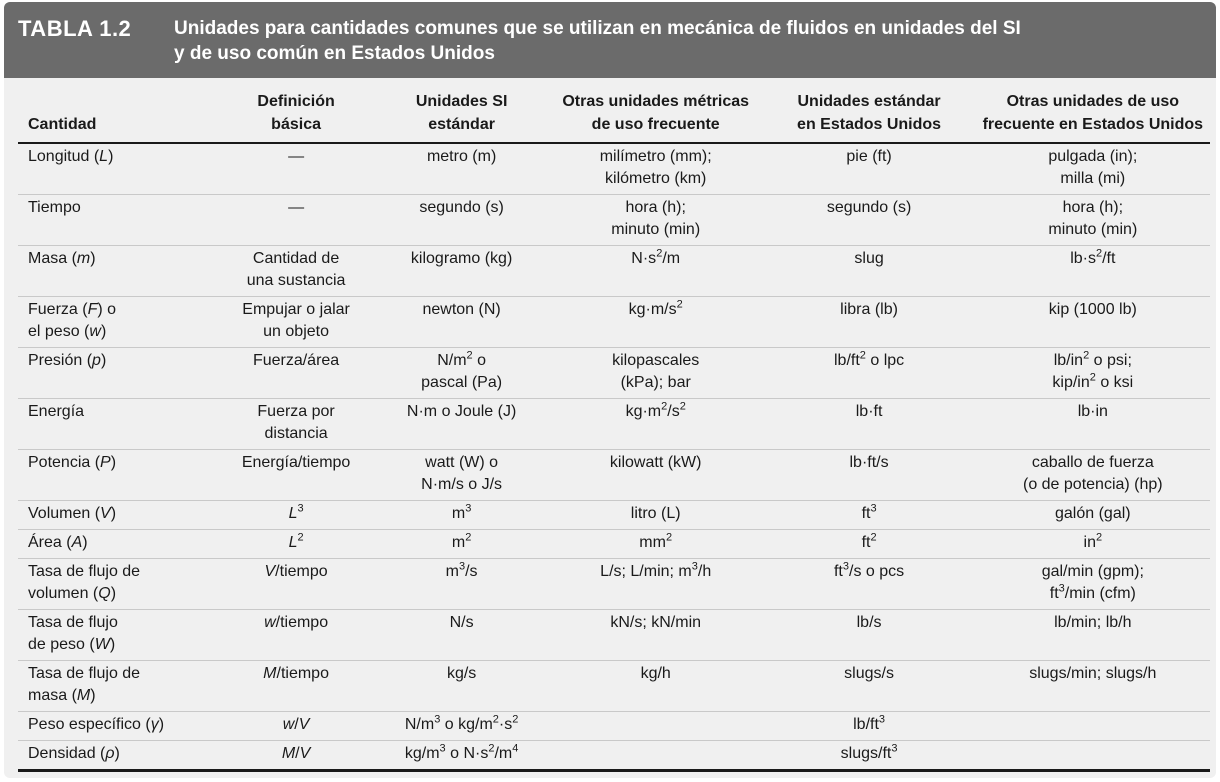 The image size is (1220, 782). I want to click on table-cell: kg/m3 o N·s2/m4, so click(461, 756).